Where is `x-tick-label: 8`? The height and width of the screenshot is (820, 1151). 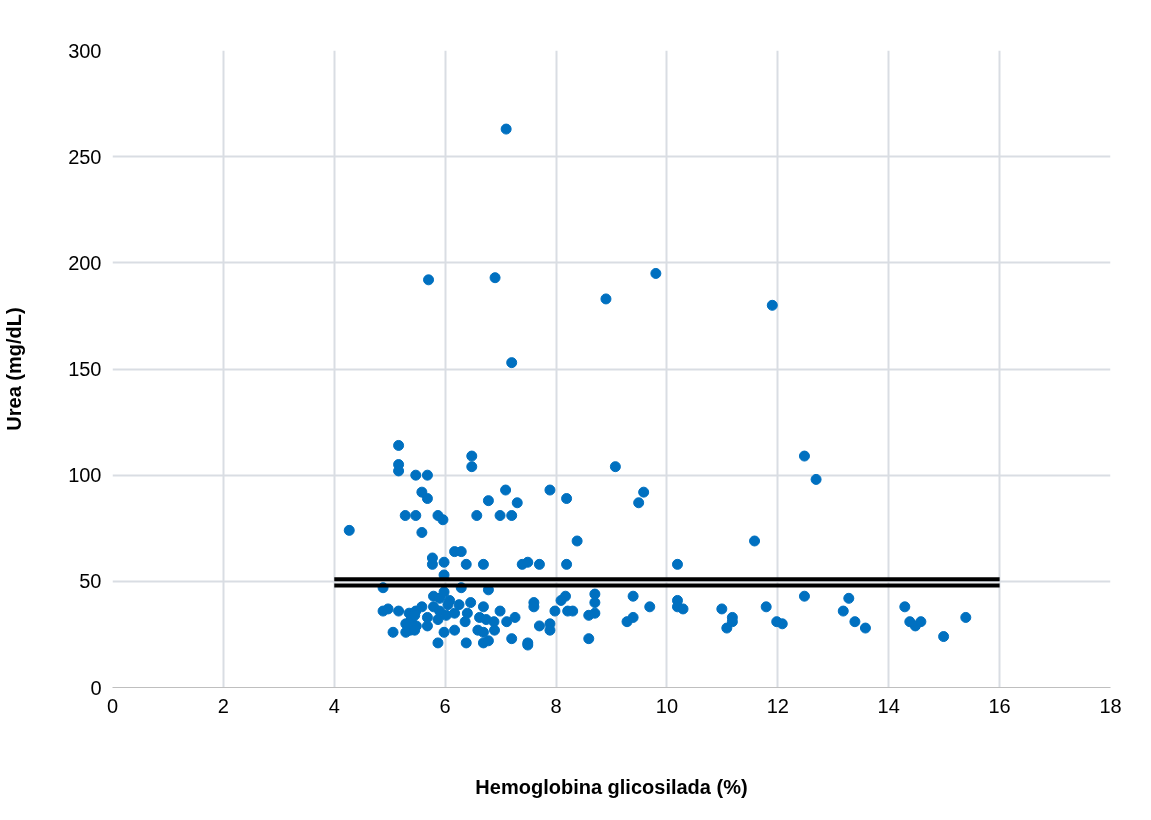
x-tick-label: 8 is located at coordinates (556, 705).